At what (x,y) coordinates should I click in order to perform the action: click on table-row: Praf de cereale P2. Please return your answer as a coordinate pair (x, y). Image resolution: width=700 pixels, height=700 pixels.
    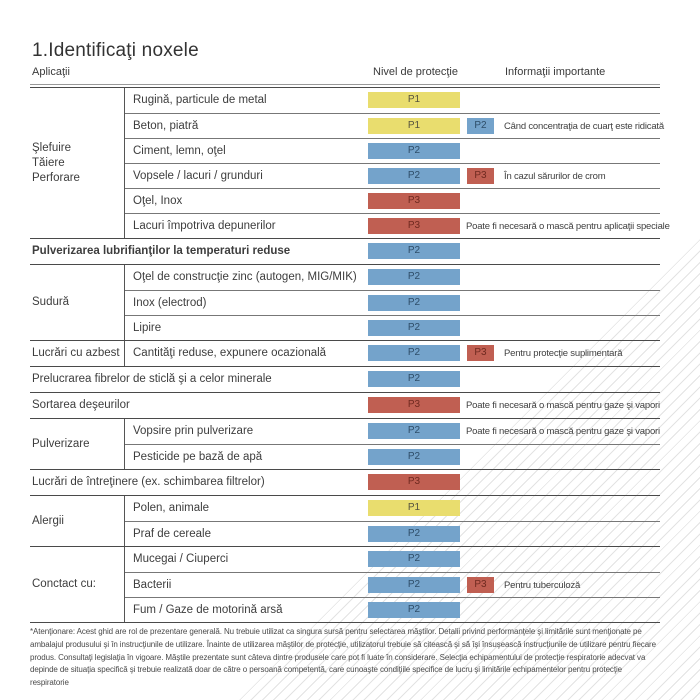
    Looking at the image, I should click on (392, 533).